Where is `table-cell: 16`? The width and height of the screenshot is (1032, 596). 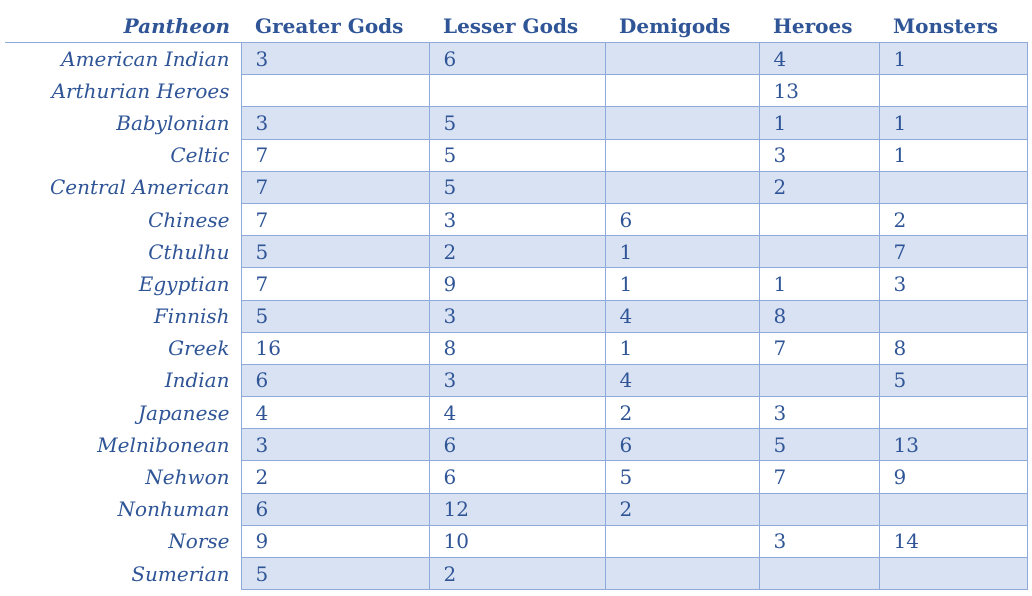
table-cell: 16 is located at coordinates (335, 348).